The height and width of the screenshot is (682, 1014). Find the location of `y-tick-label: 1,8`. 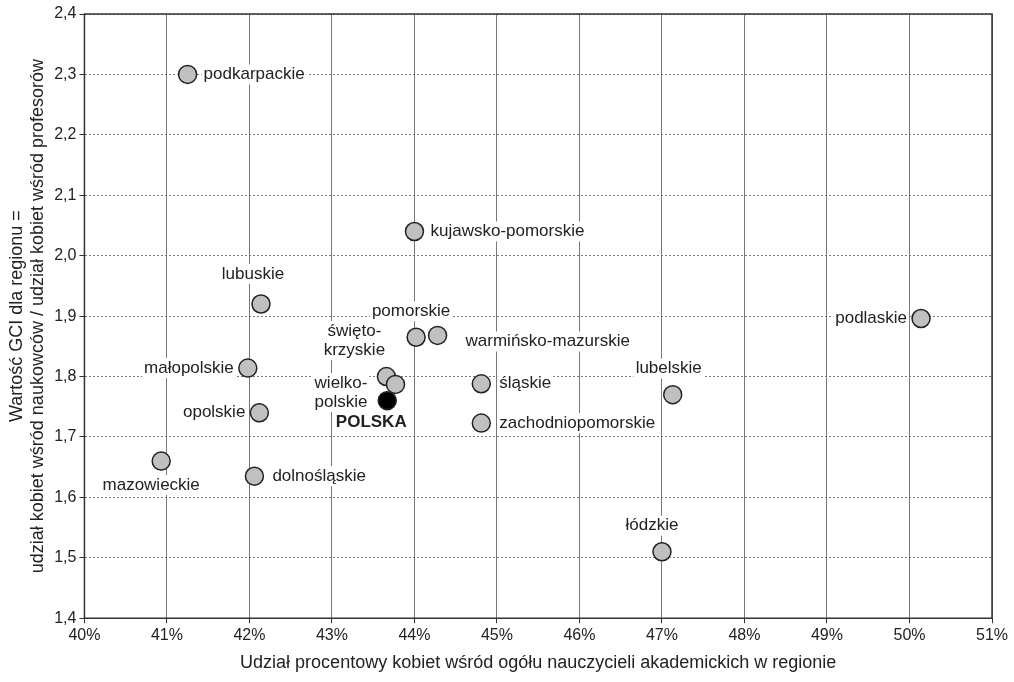

y-tick-label: 1,8 is located at coordinates (65, 375).